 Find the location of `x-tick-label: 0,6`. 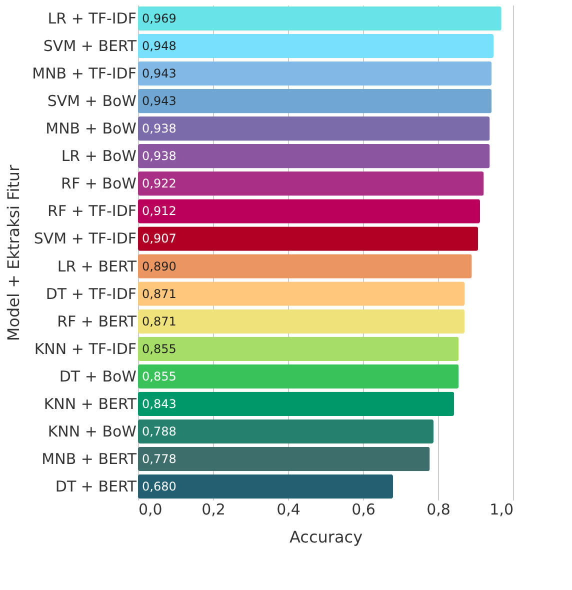

x-tick-label: 0,6 is located at coordinates (364, 509).